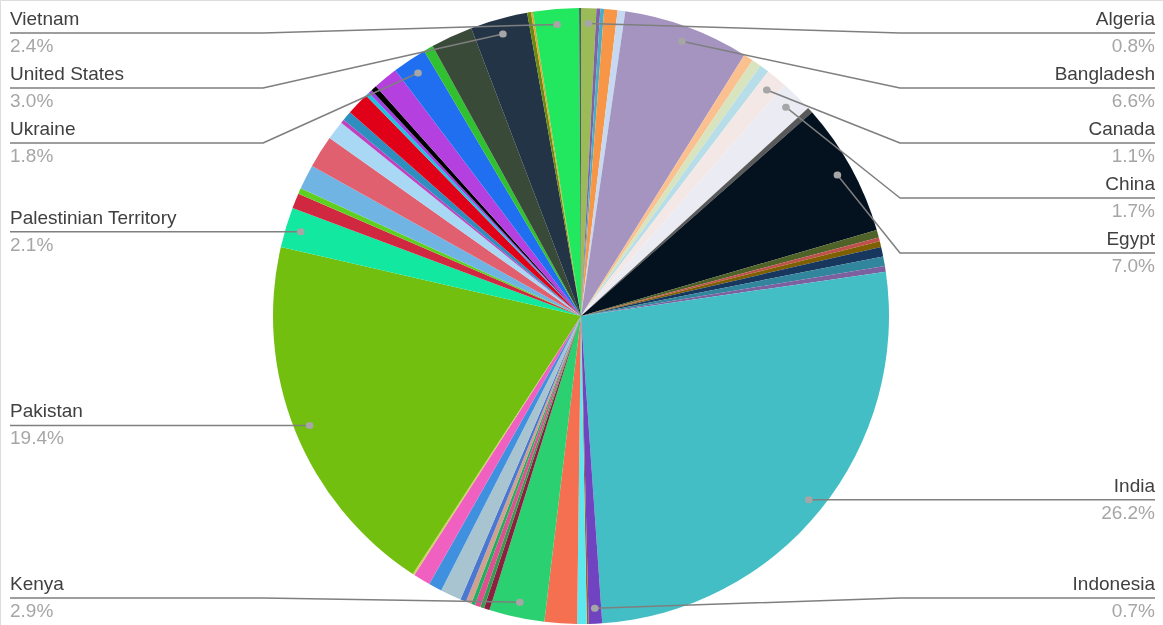  What do you see at coordinates (1114, 583) in the screenshot?
I see `slice-label: Indonesia` at bounding box center [1114, 583].